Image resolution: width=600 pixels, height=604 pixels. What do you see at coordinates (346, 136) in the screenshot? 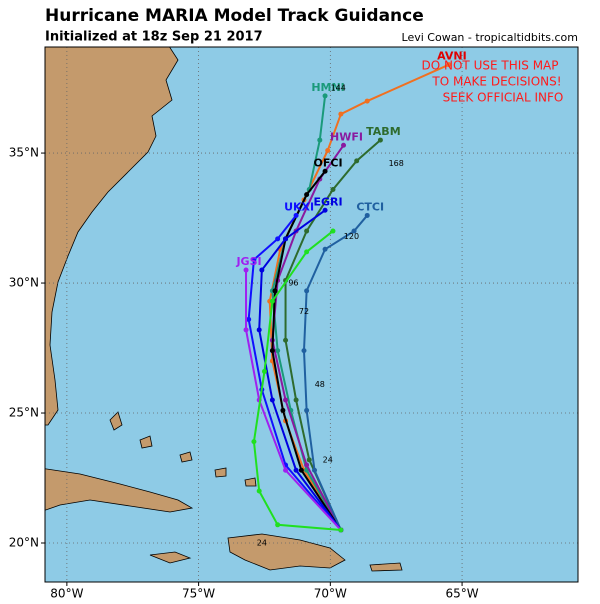
I see `model-label: HWFI` at bounding box center [346, 136].